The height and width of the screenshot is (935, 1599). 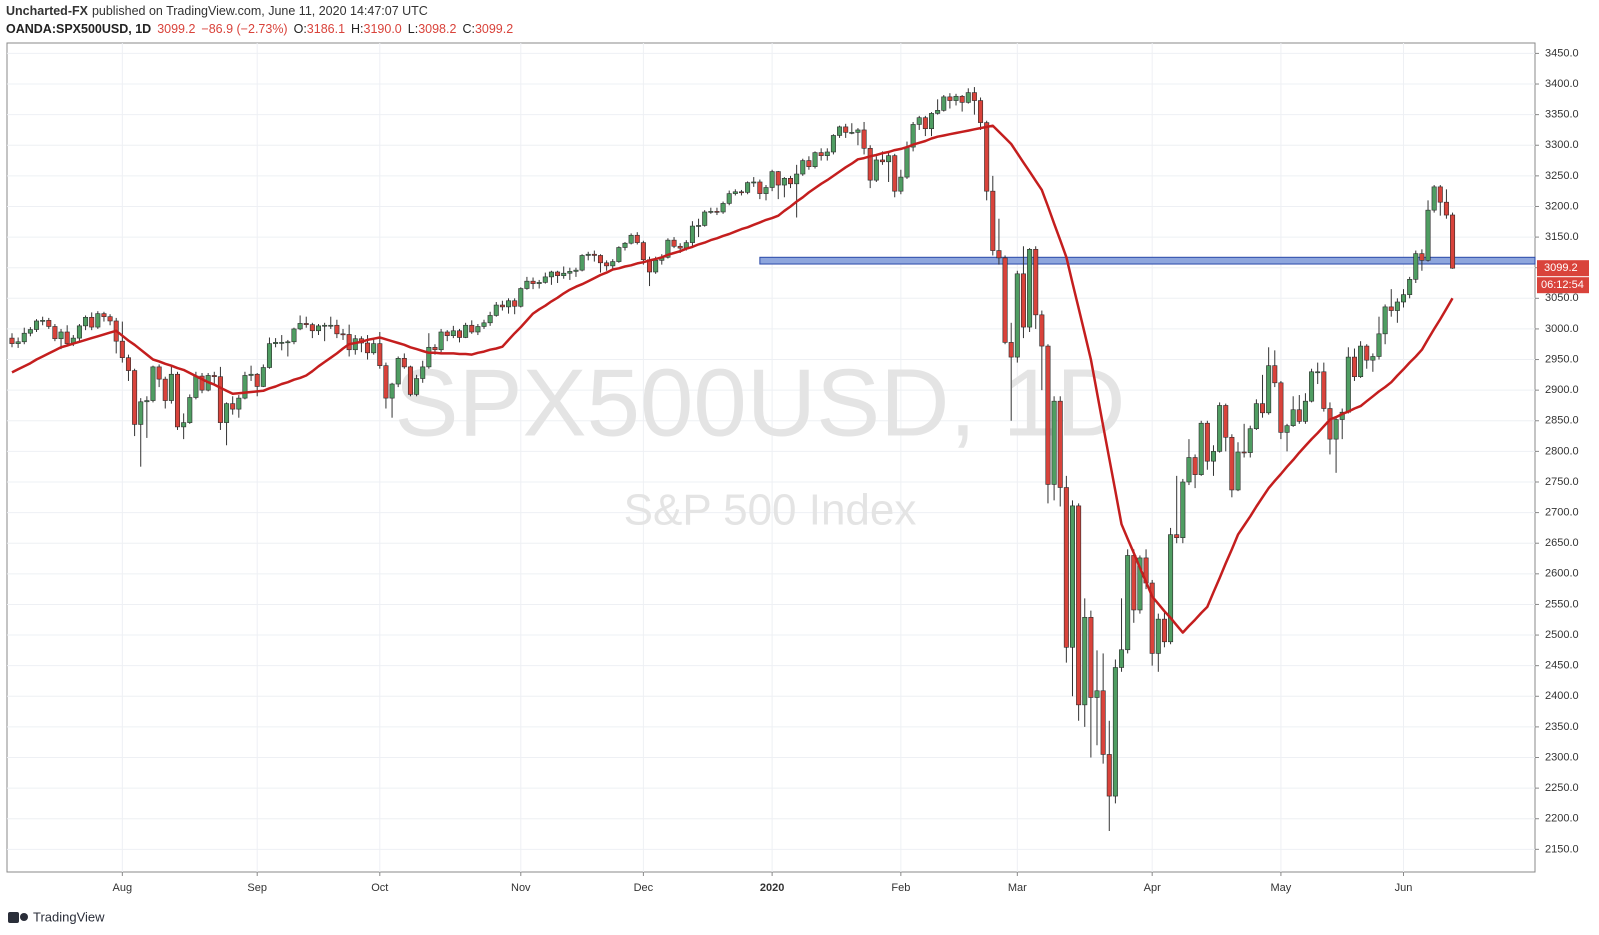 I want to click on footer-logo, so click(x=18, y=917).